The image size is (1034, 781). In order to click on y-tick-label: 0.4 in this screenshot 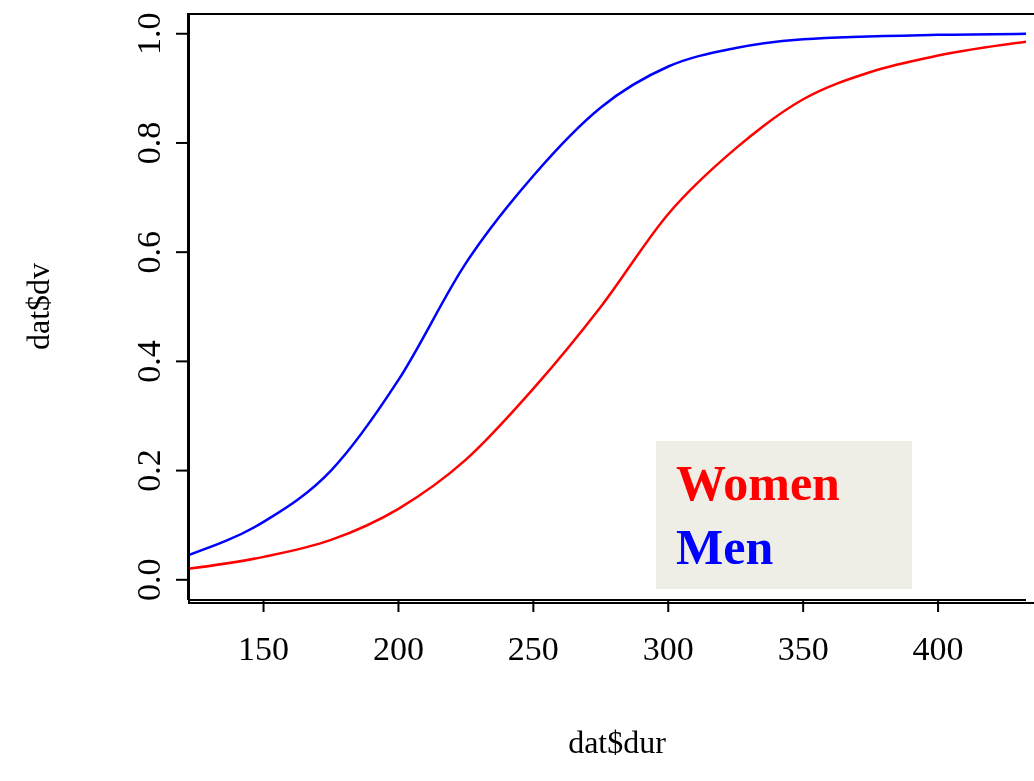, I will do `click(148, 361)`.